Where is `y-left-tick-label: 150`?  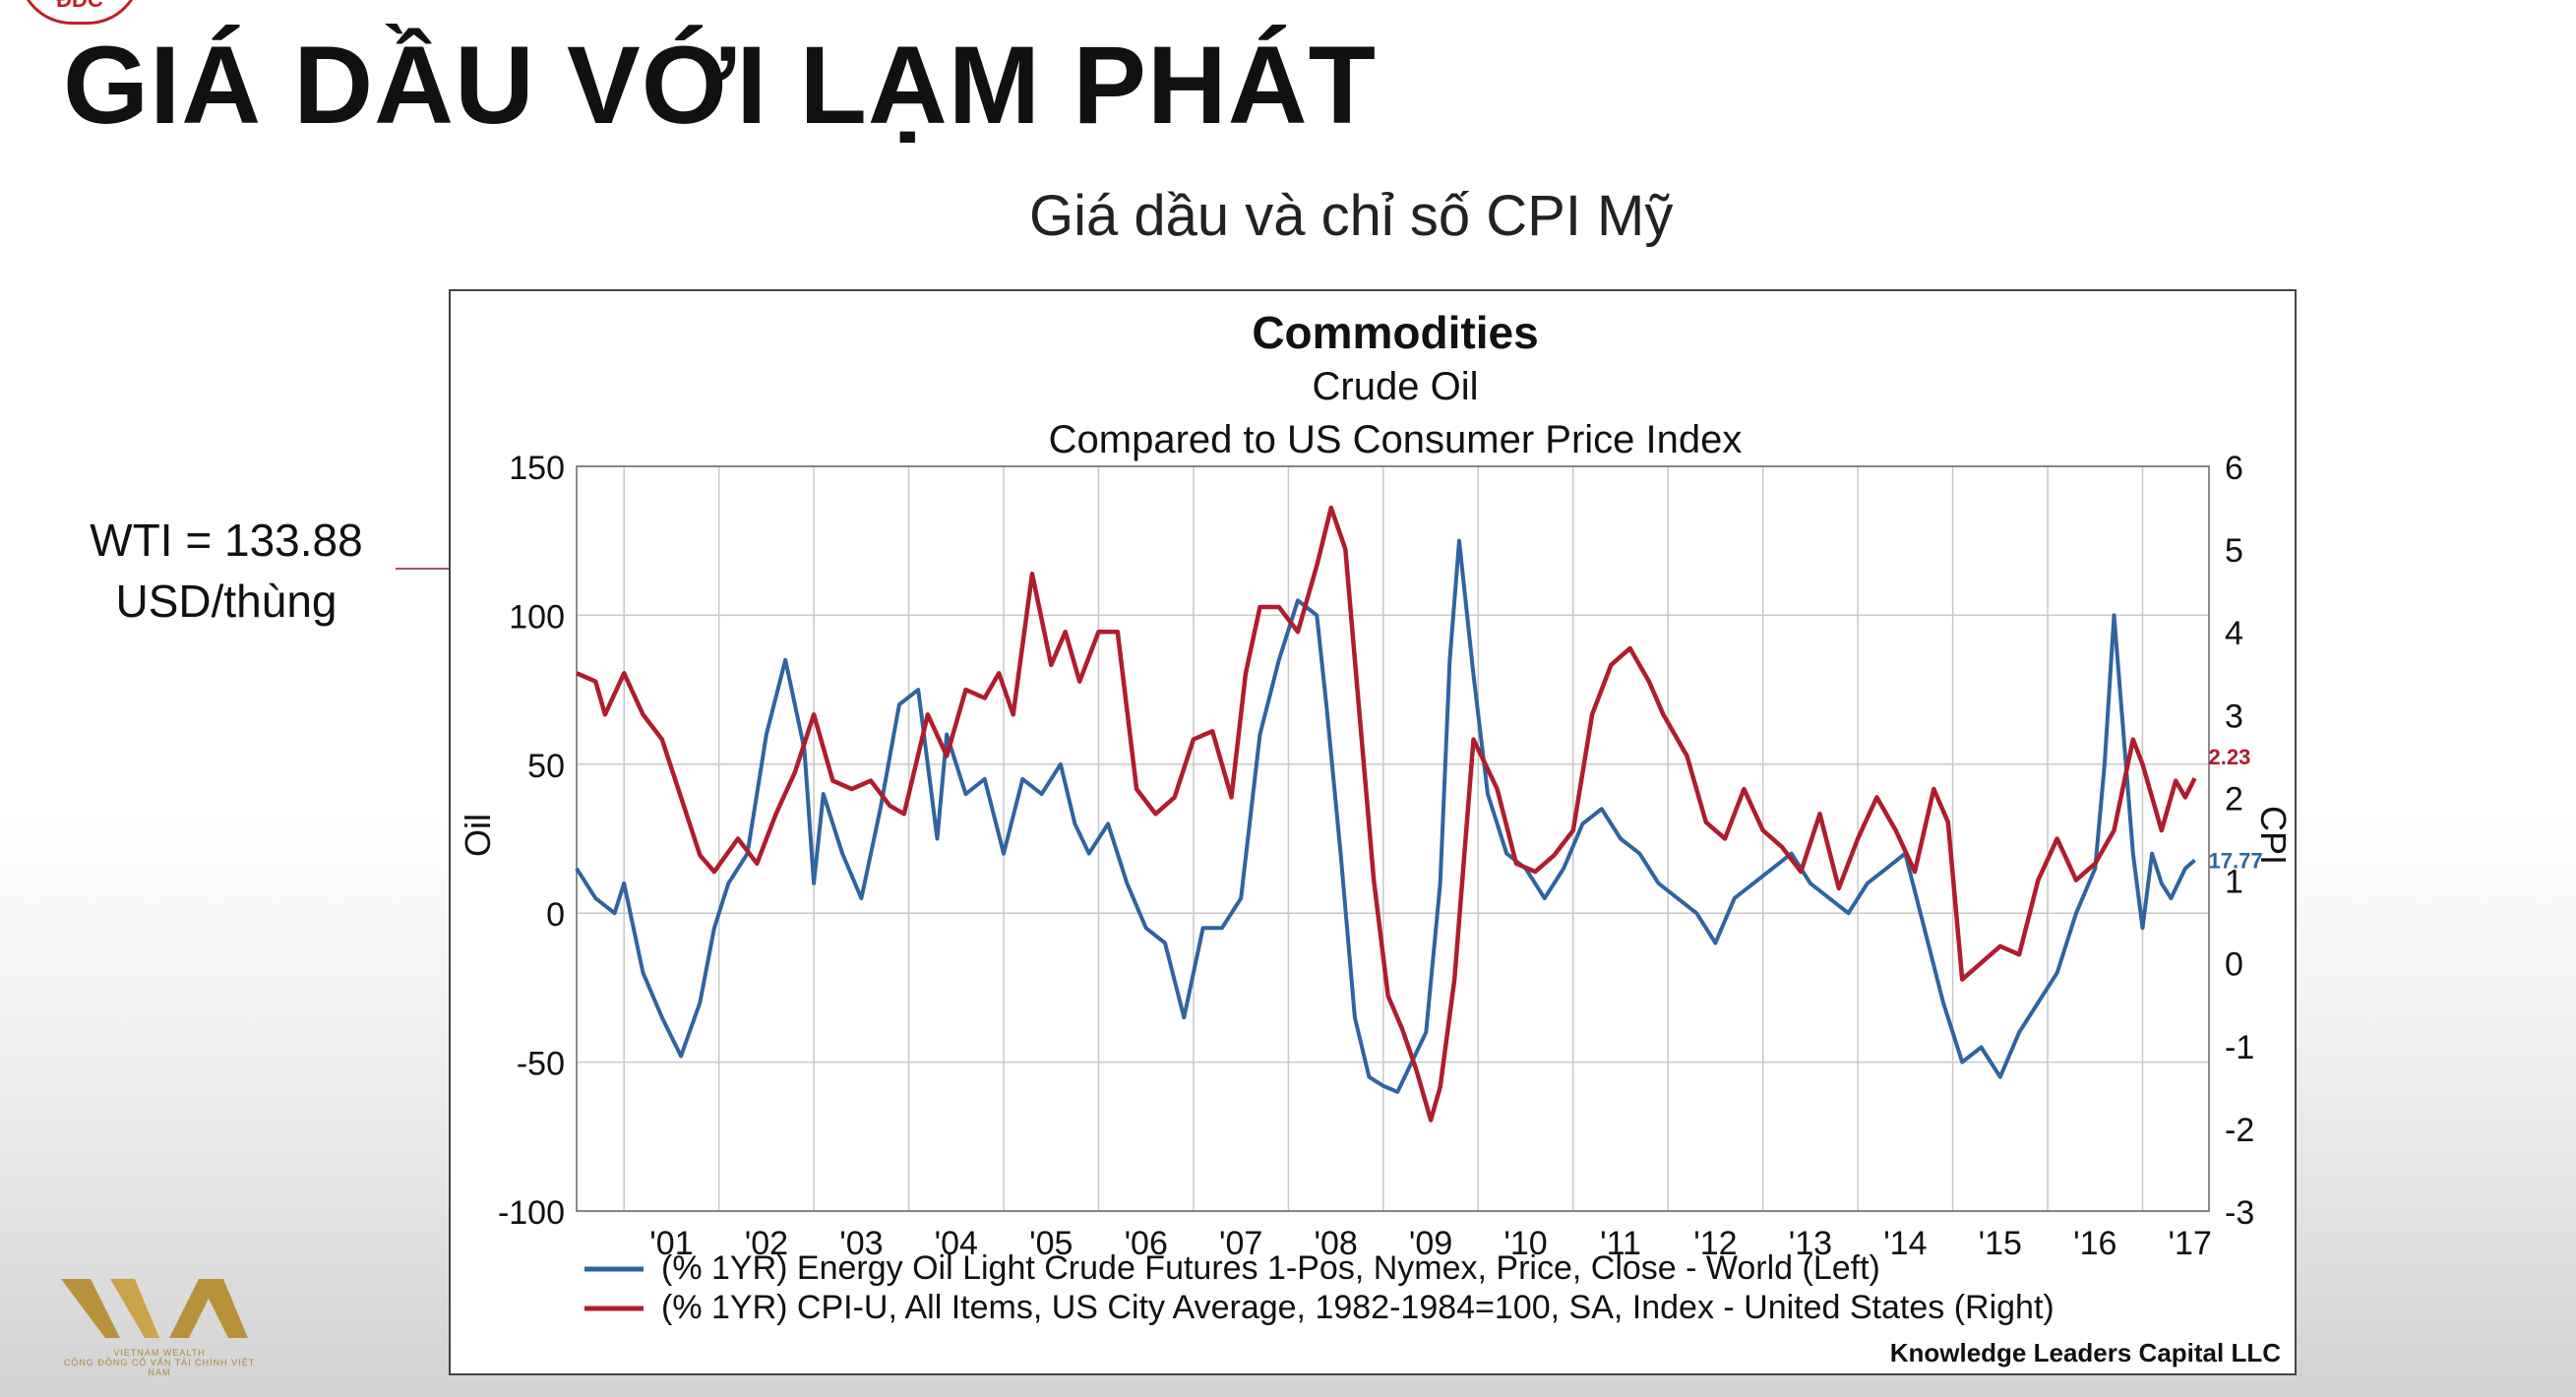
y-left-tick-label: 150 is located at coordinates (537, 468).